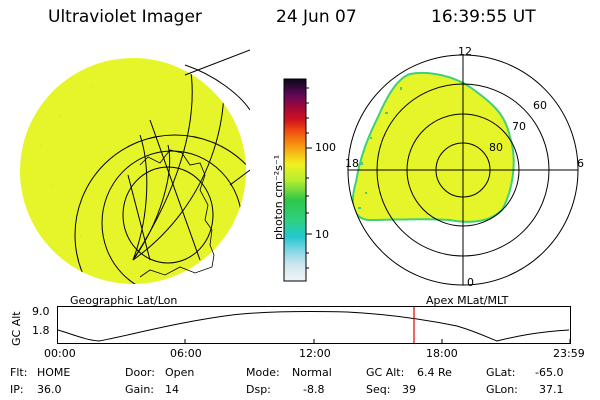 This screenshot has height=400, width=600. I want to click on coastline, so click(177, 213).